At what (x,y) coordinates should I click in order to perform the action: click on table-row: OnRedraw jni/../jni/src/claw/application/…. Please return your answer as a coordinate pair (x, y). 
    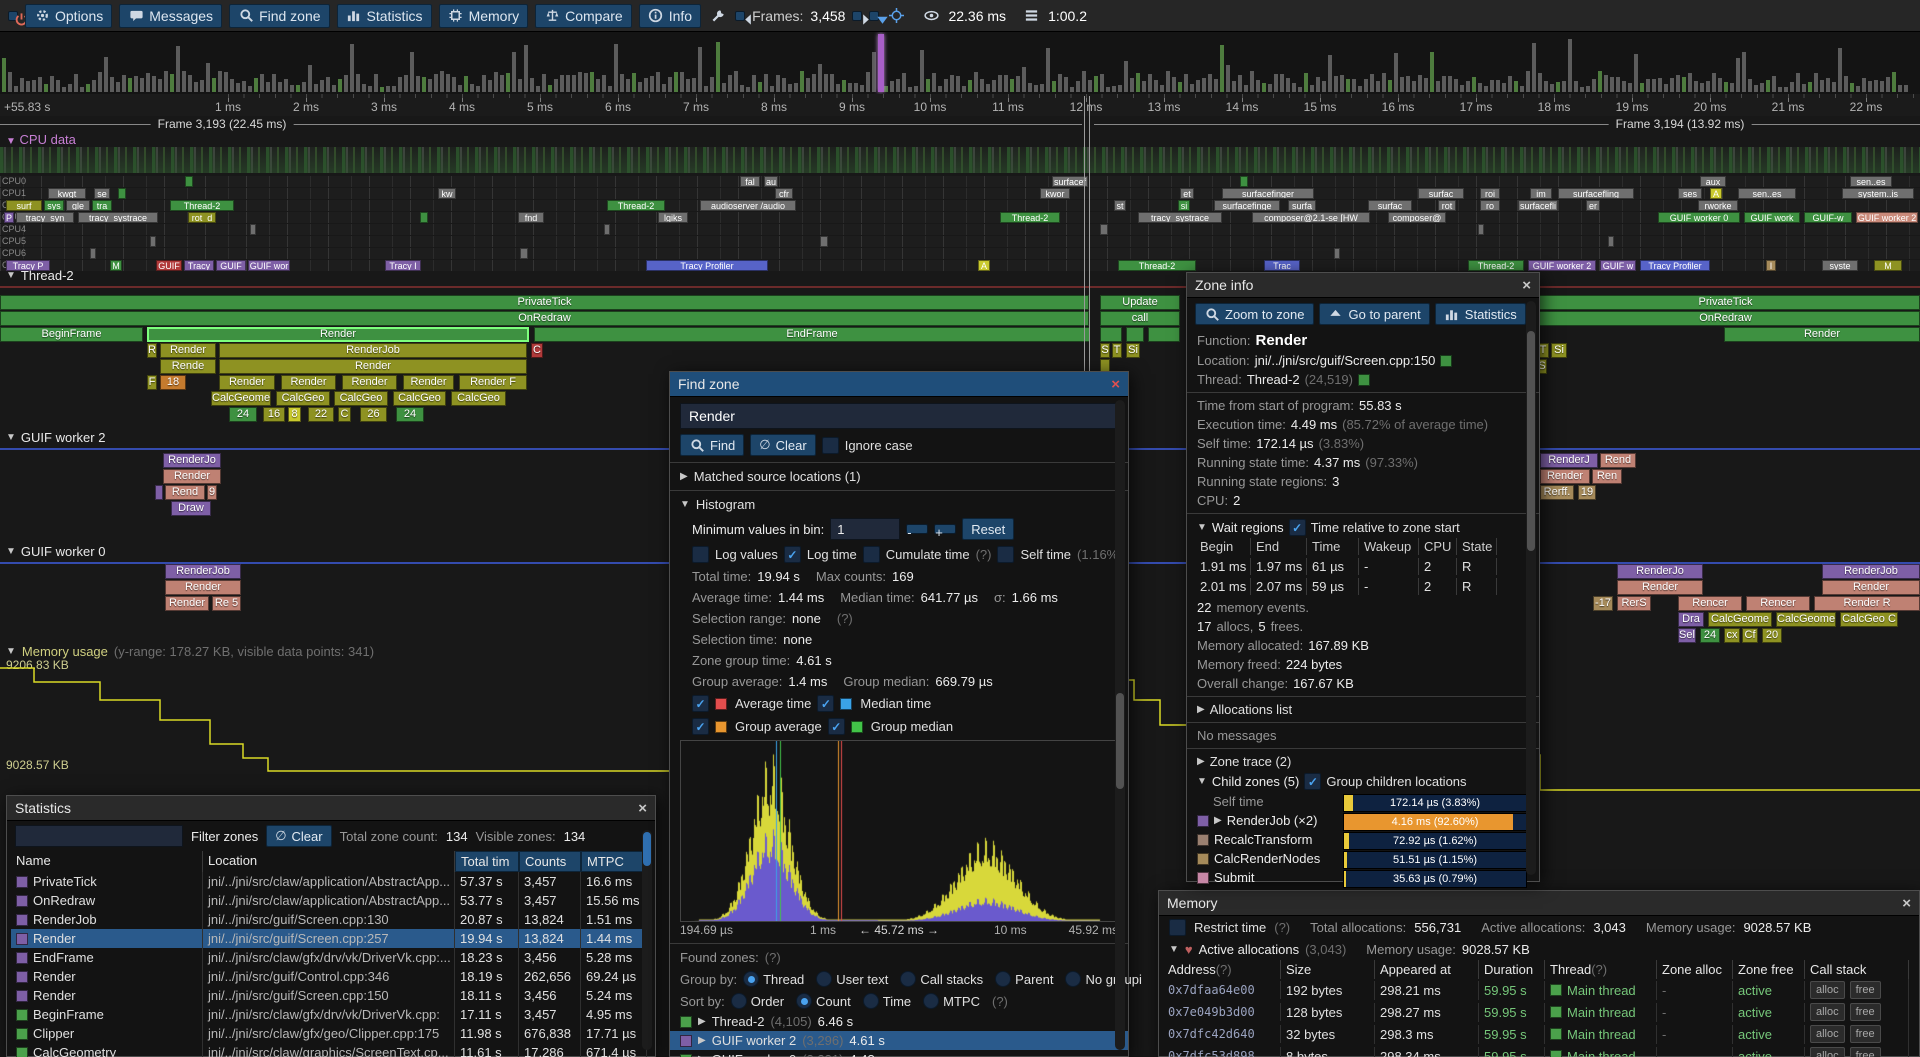
    Looking at the image, I should click on (331, 900).